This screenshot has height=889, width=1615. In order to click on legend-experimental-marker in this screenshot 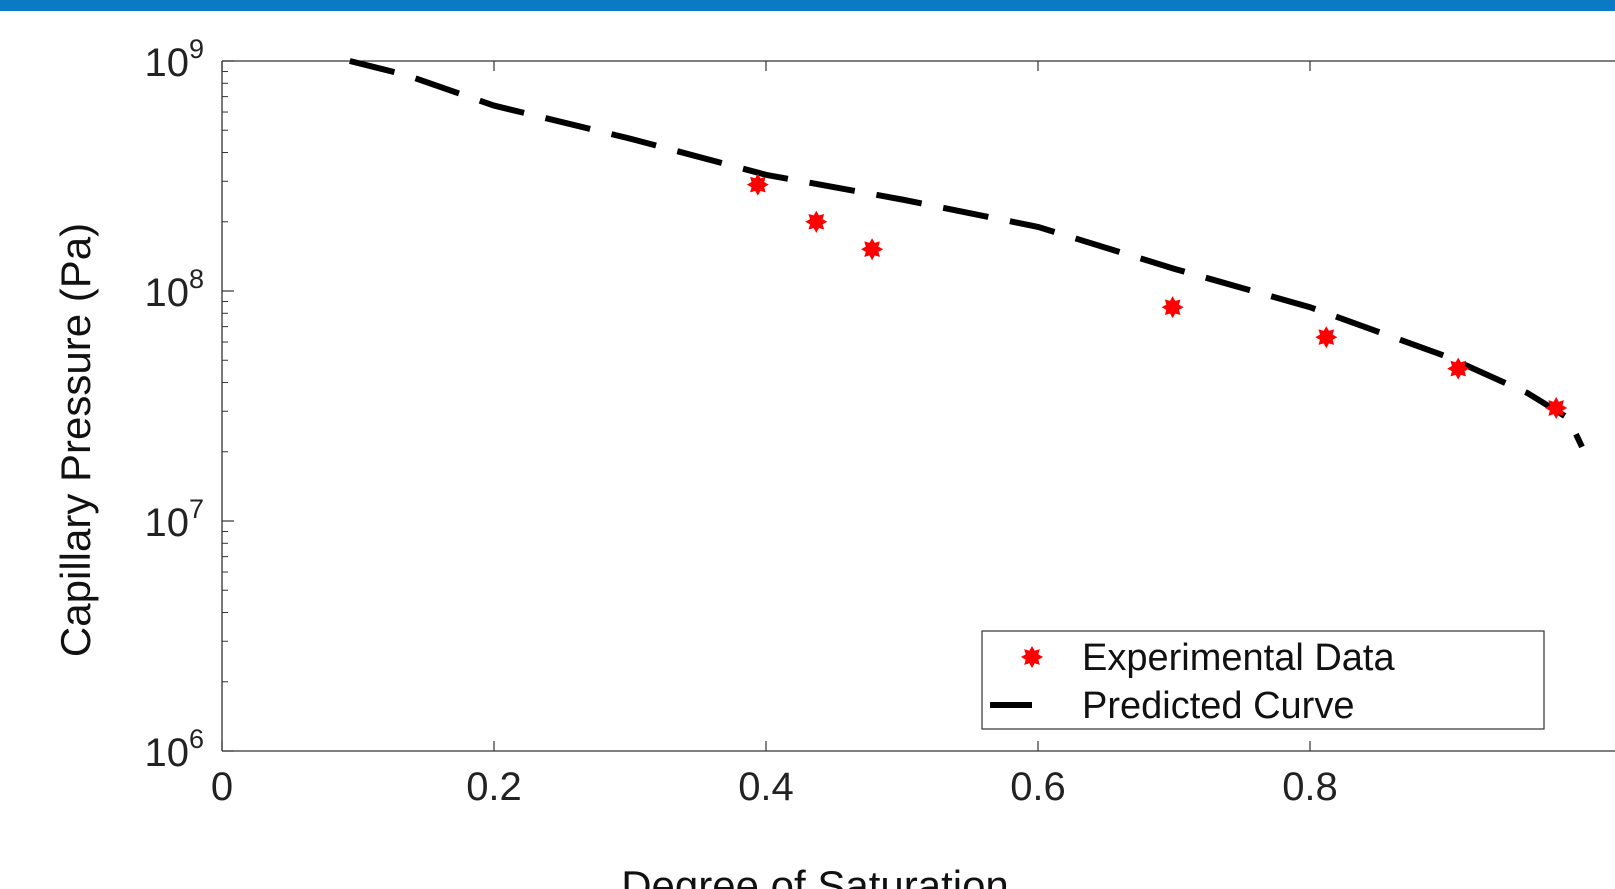, I will do `click(1032, 657)`.